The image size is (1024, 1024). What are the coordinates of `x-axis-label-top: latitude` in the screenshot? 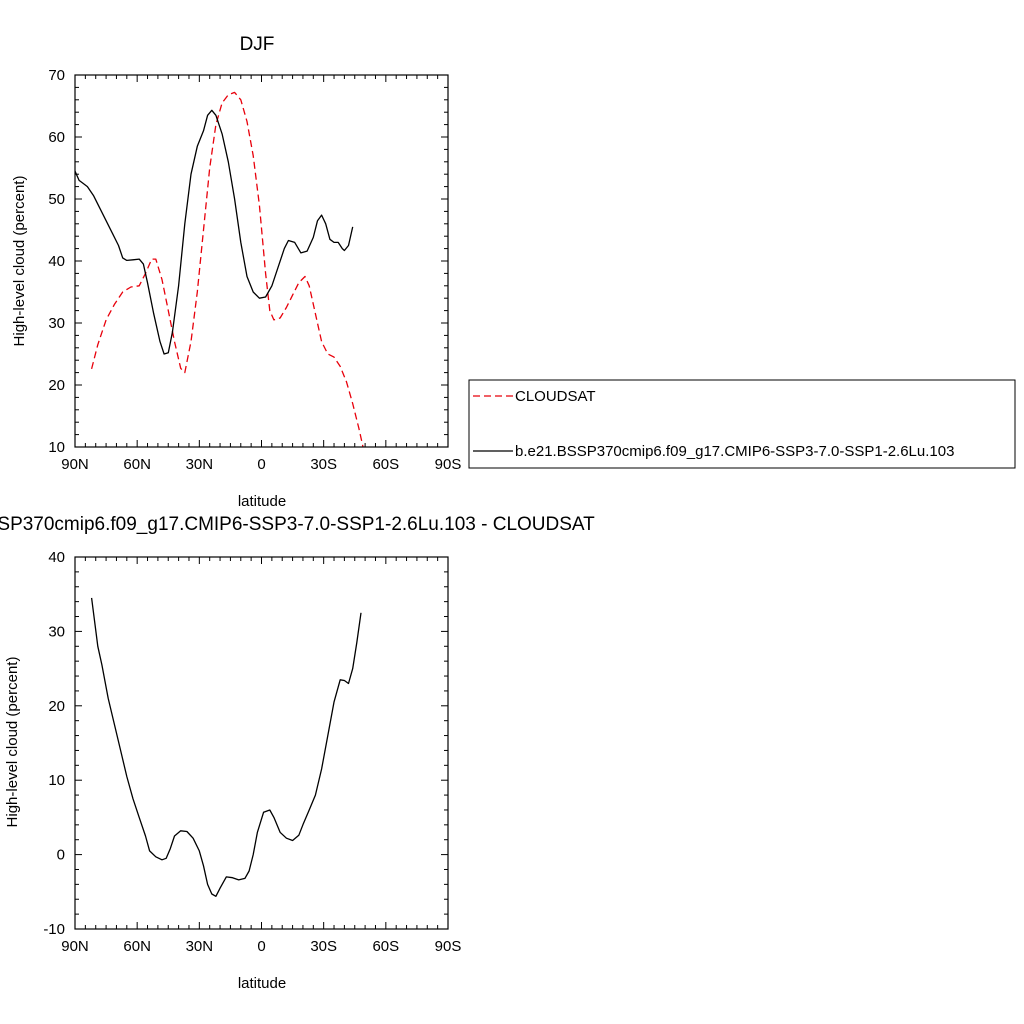 It's located at (262, 501).